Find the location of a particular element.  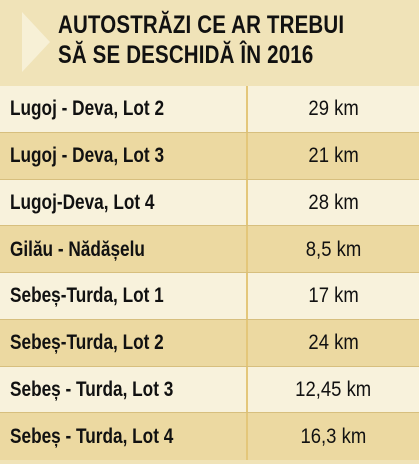

title-line-2: SĂ SE DESCHIDĂ ÎN 2016 is located at coordinates (186, 55).